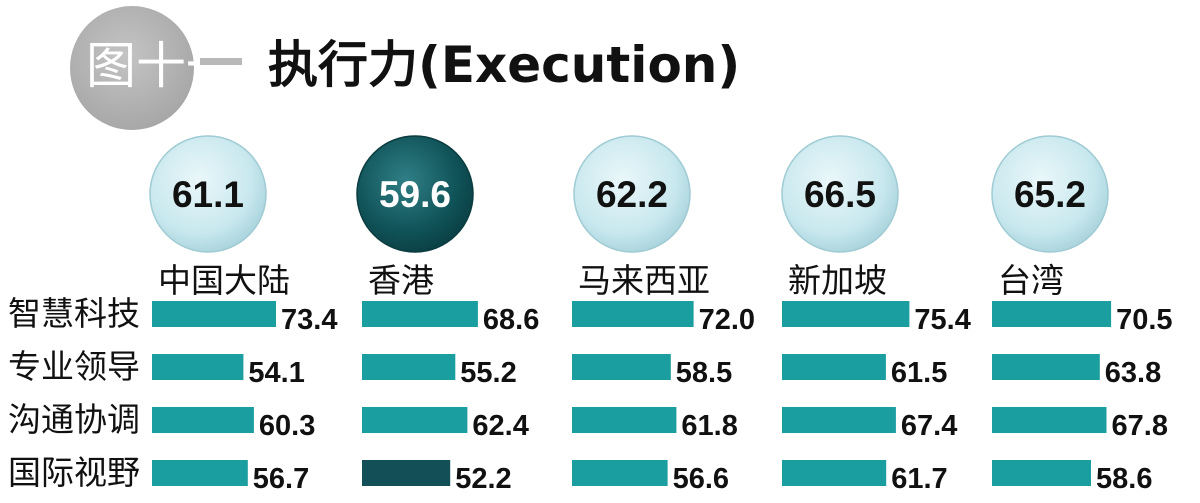  I want to click on bar-value-label: 67.8, so click(1140, 426).